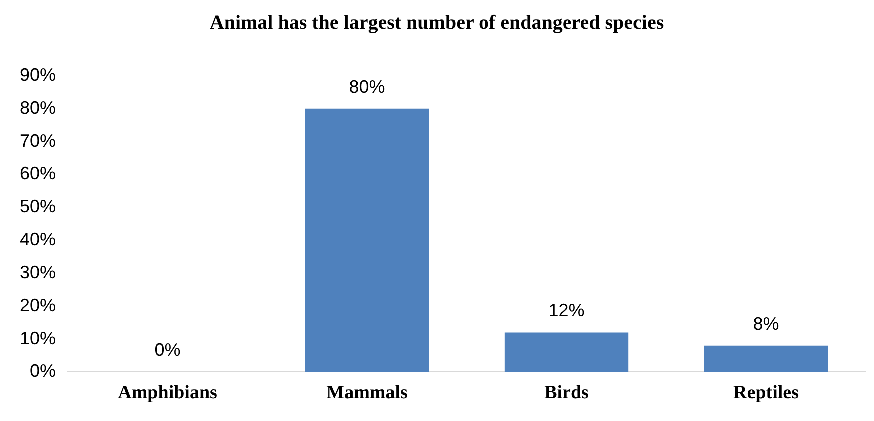 This screenshot has width=874, height=421. I want to click on x-tick-label: Mammals, so click(367, 393).